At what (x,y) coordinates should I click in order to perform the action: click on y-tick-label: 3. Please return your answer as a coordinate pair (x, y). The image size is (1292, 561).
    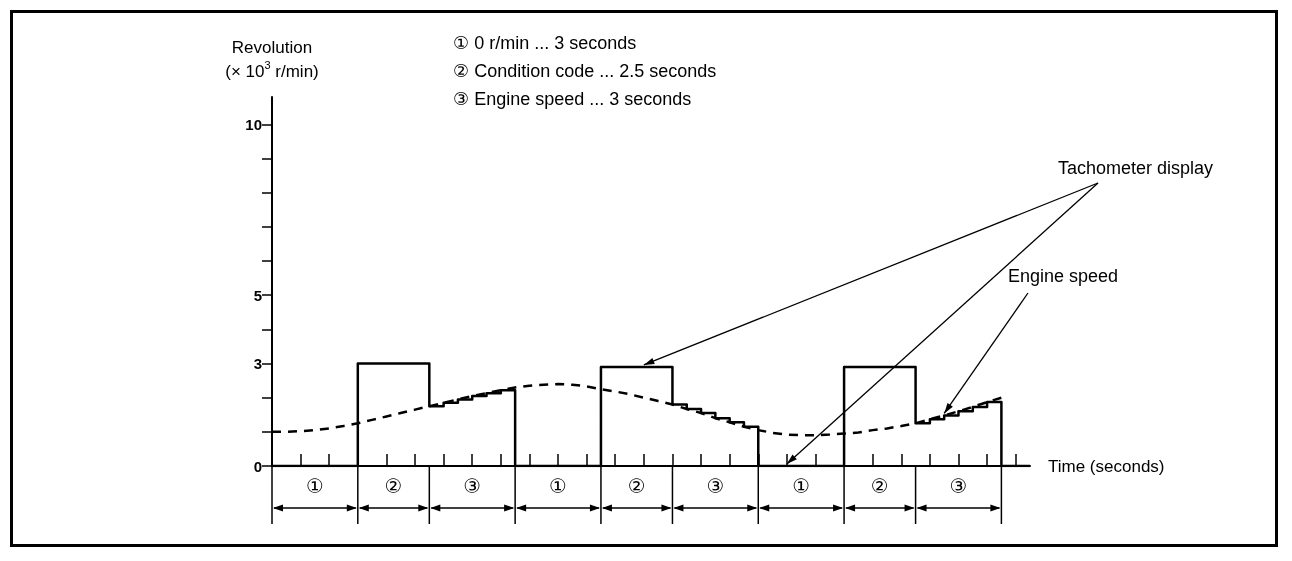
    Looking at the image, I should click on (257, 363).